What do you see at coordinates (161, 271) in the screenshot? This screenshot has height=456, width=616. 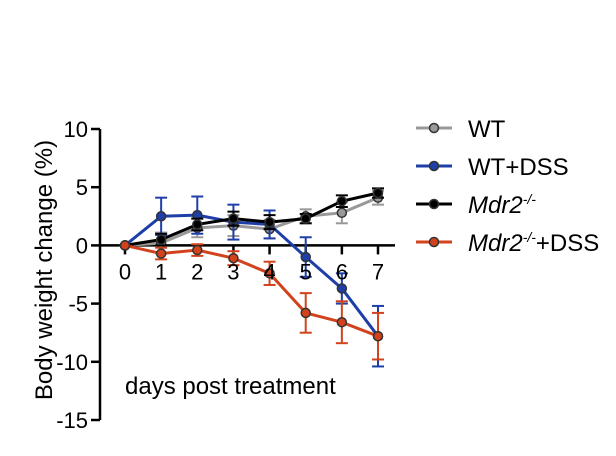 I see `x-tick-label: 1` at bounding box center [161, 271].